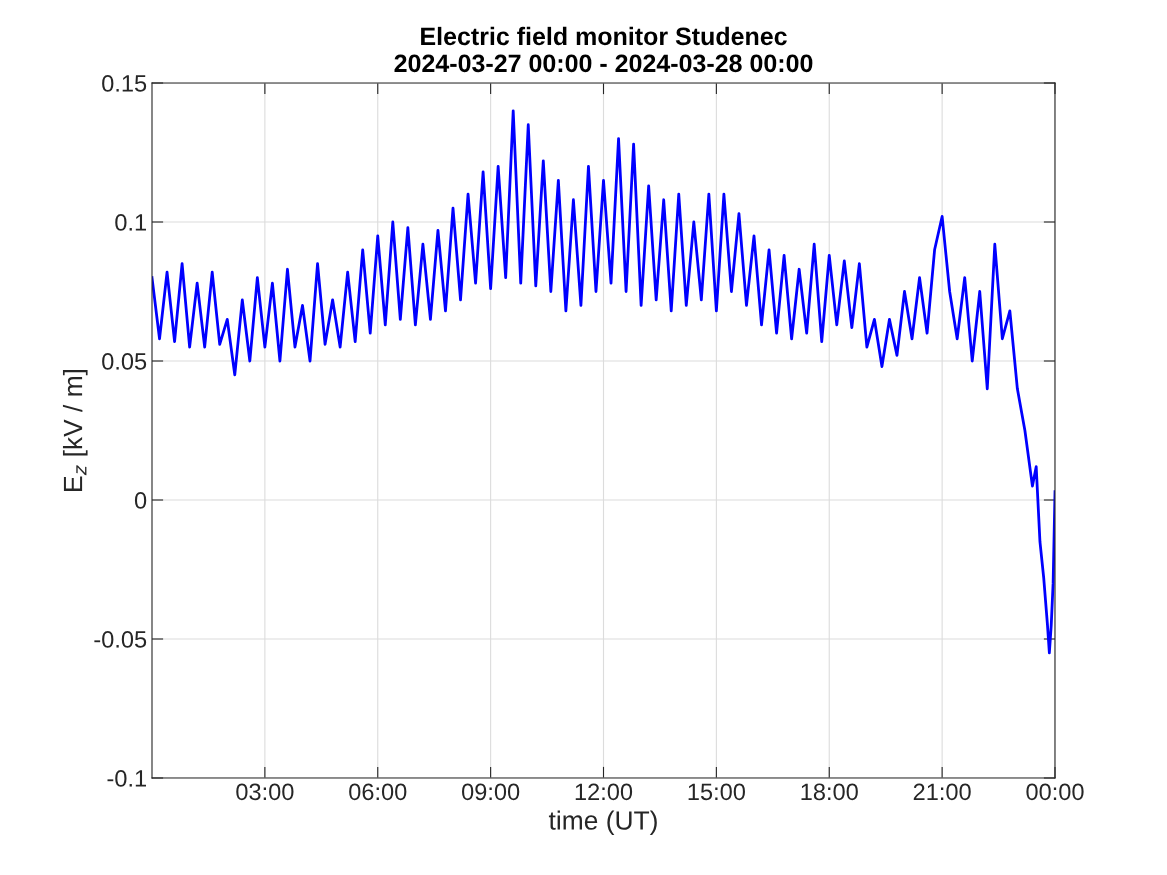 Image resolution: width=1167 pixels, height=875 pixels. I want to click on y-tick-label: -0.05, so click(120, 639).